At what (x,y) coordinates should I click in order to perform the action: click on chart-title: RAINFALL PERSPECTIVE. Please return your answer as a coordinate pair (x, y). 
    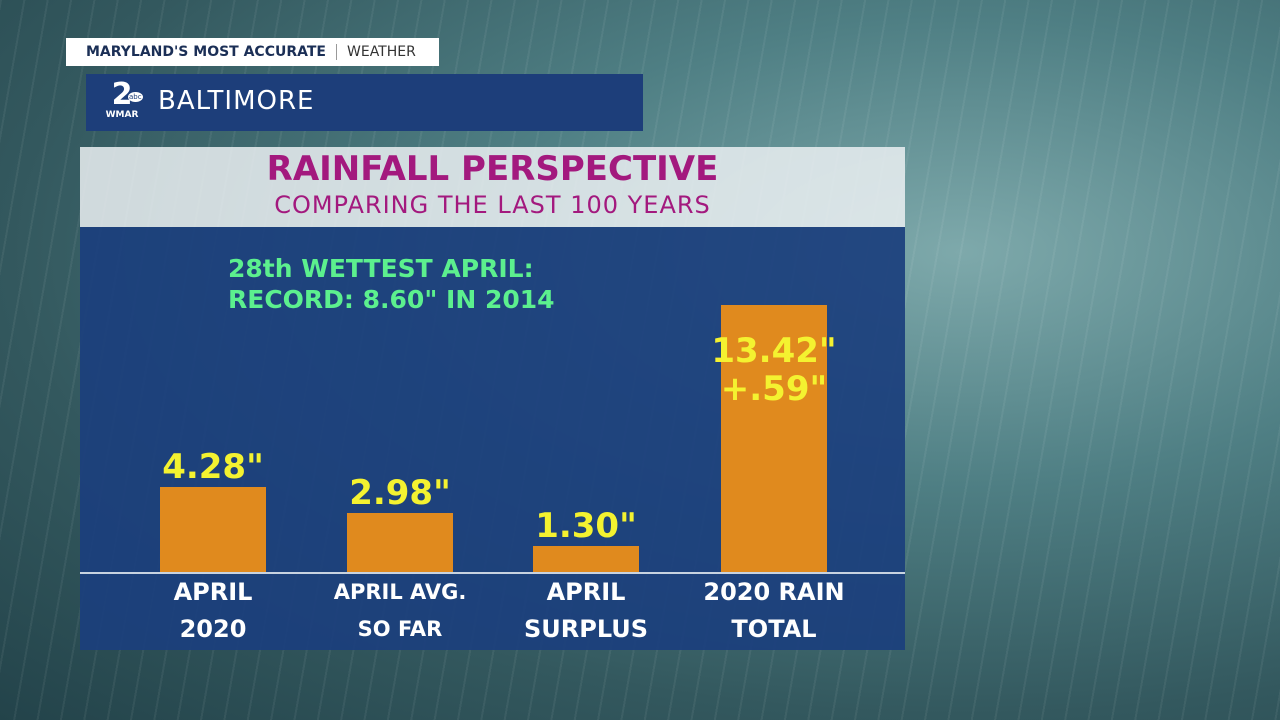
    Looking at the image, I should click on (492, 169).